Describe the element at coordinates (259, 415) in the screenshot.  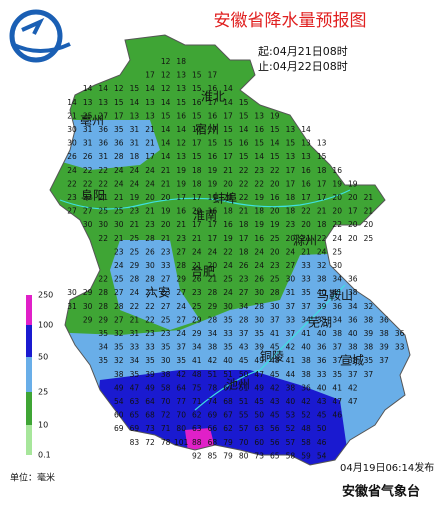
I see `grid-value: 50` at that location.